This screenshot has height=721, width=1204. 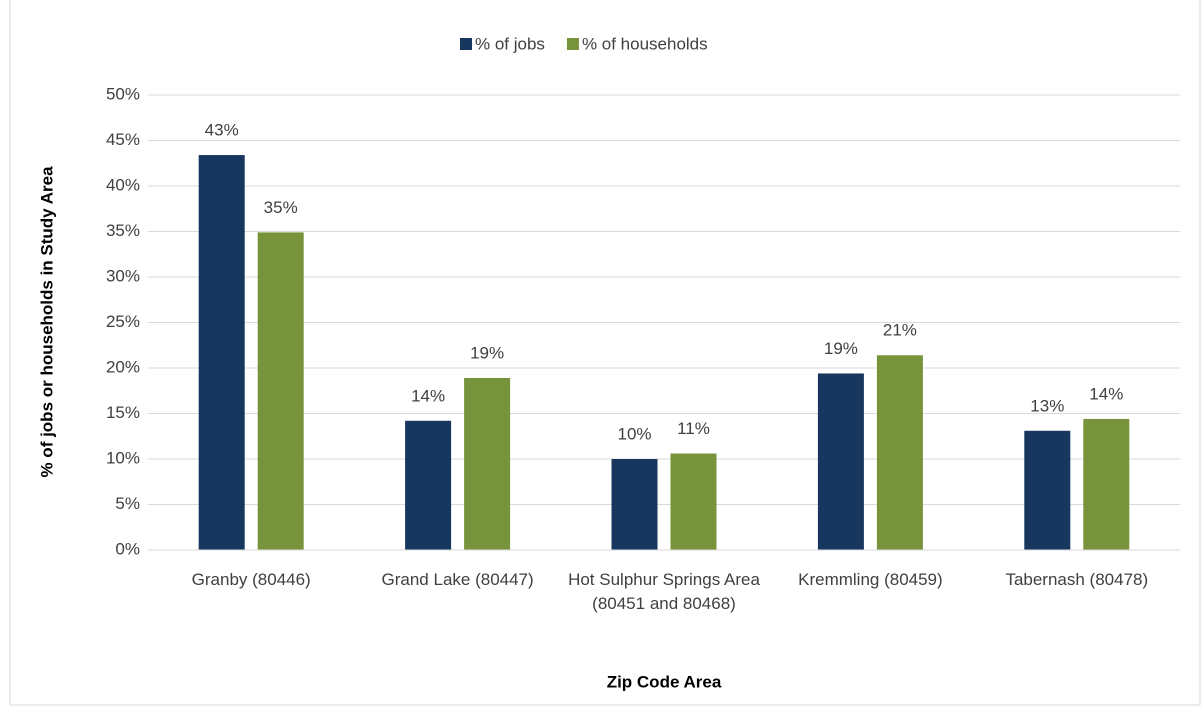 What do you see at coordinates (123, 457) in the screenshot?
I see `y-tick-label: 10%` at bounding box center [123, 457].